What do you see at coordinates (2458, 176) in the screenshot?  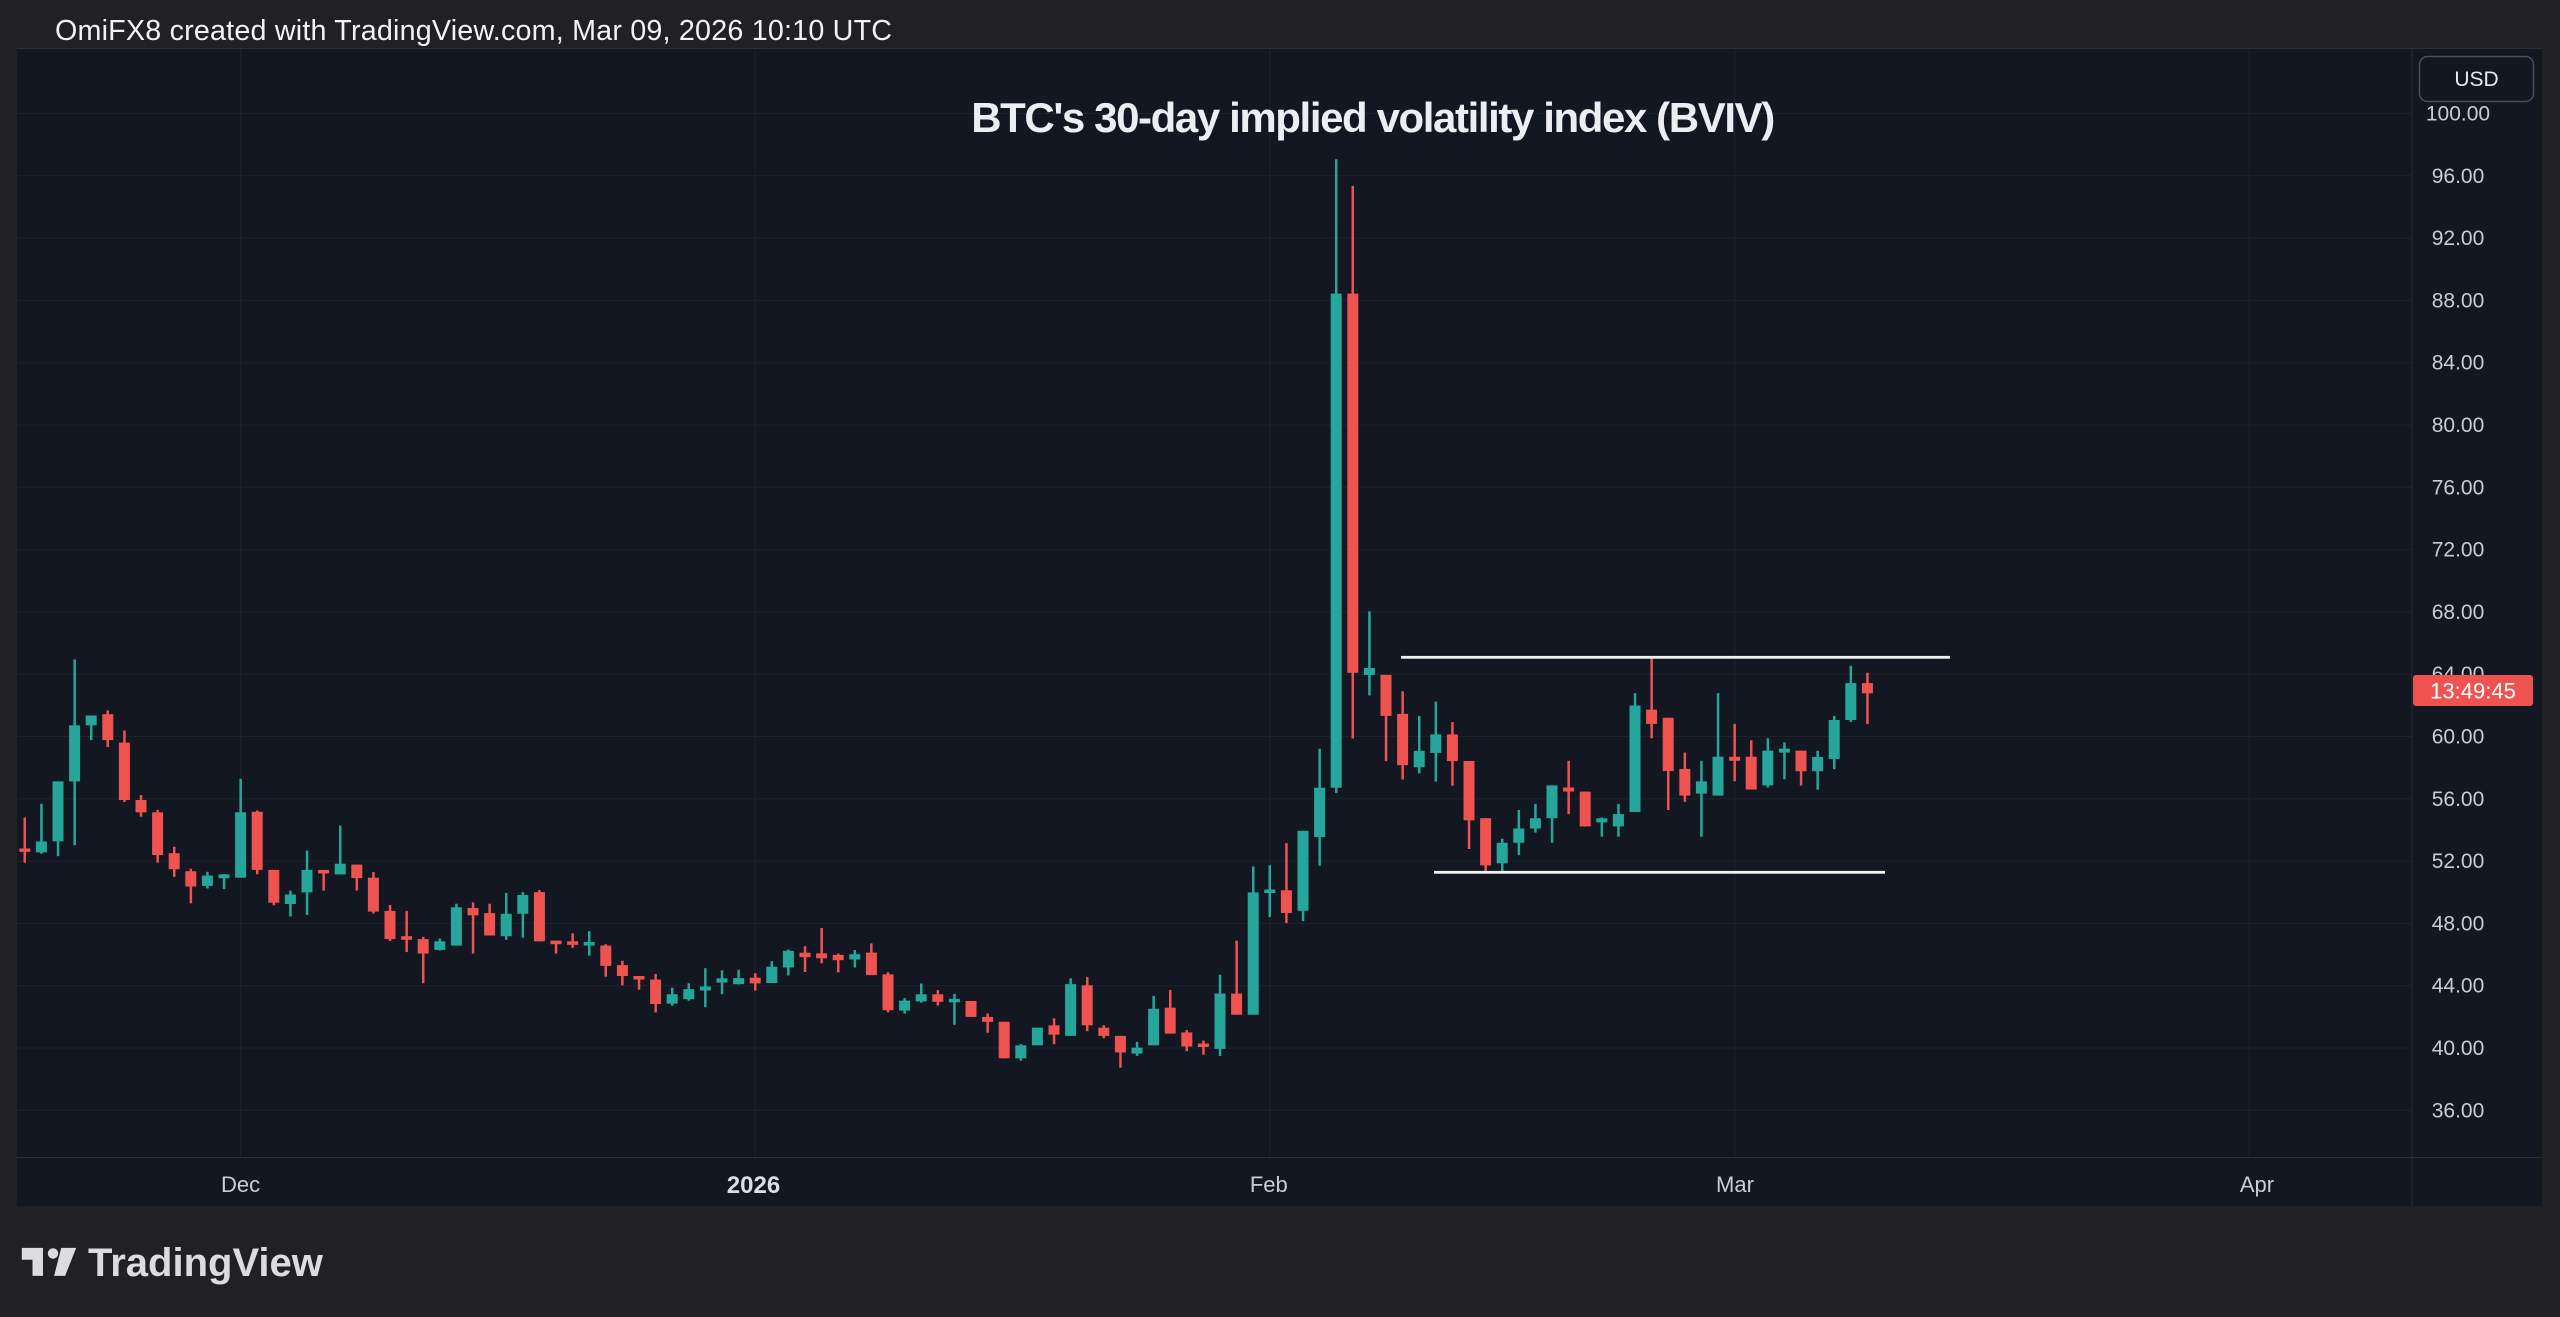 I see `svg-text: 96.00` at bounding box center [2458, 176].